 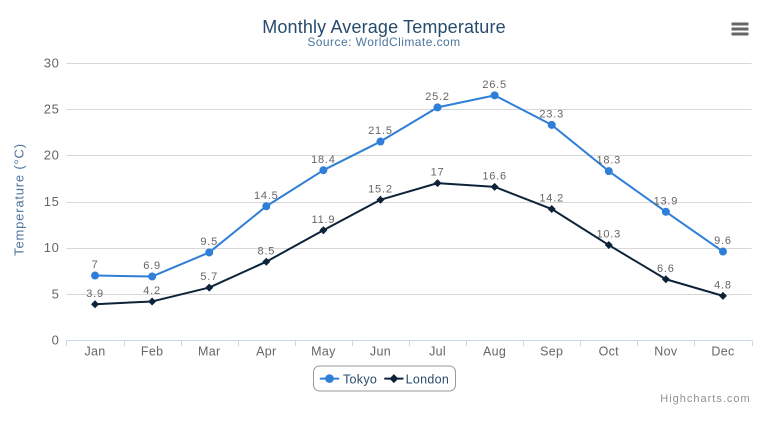 What do you see at coordinates (52, 247) in the screenshot?
I see `svg-text: 10` at bounding box center [52, 247].